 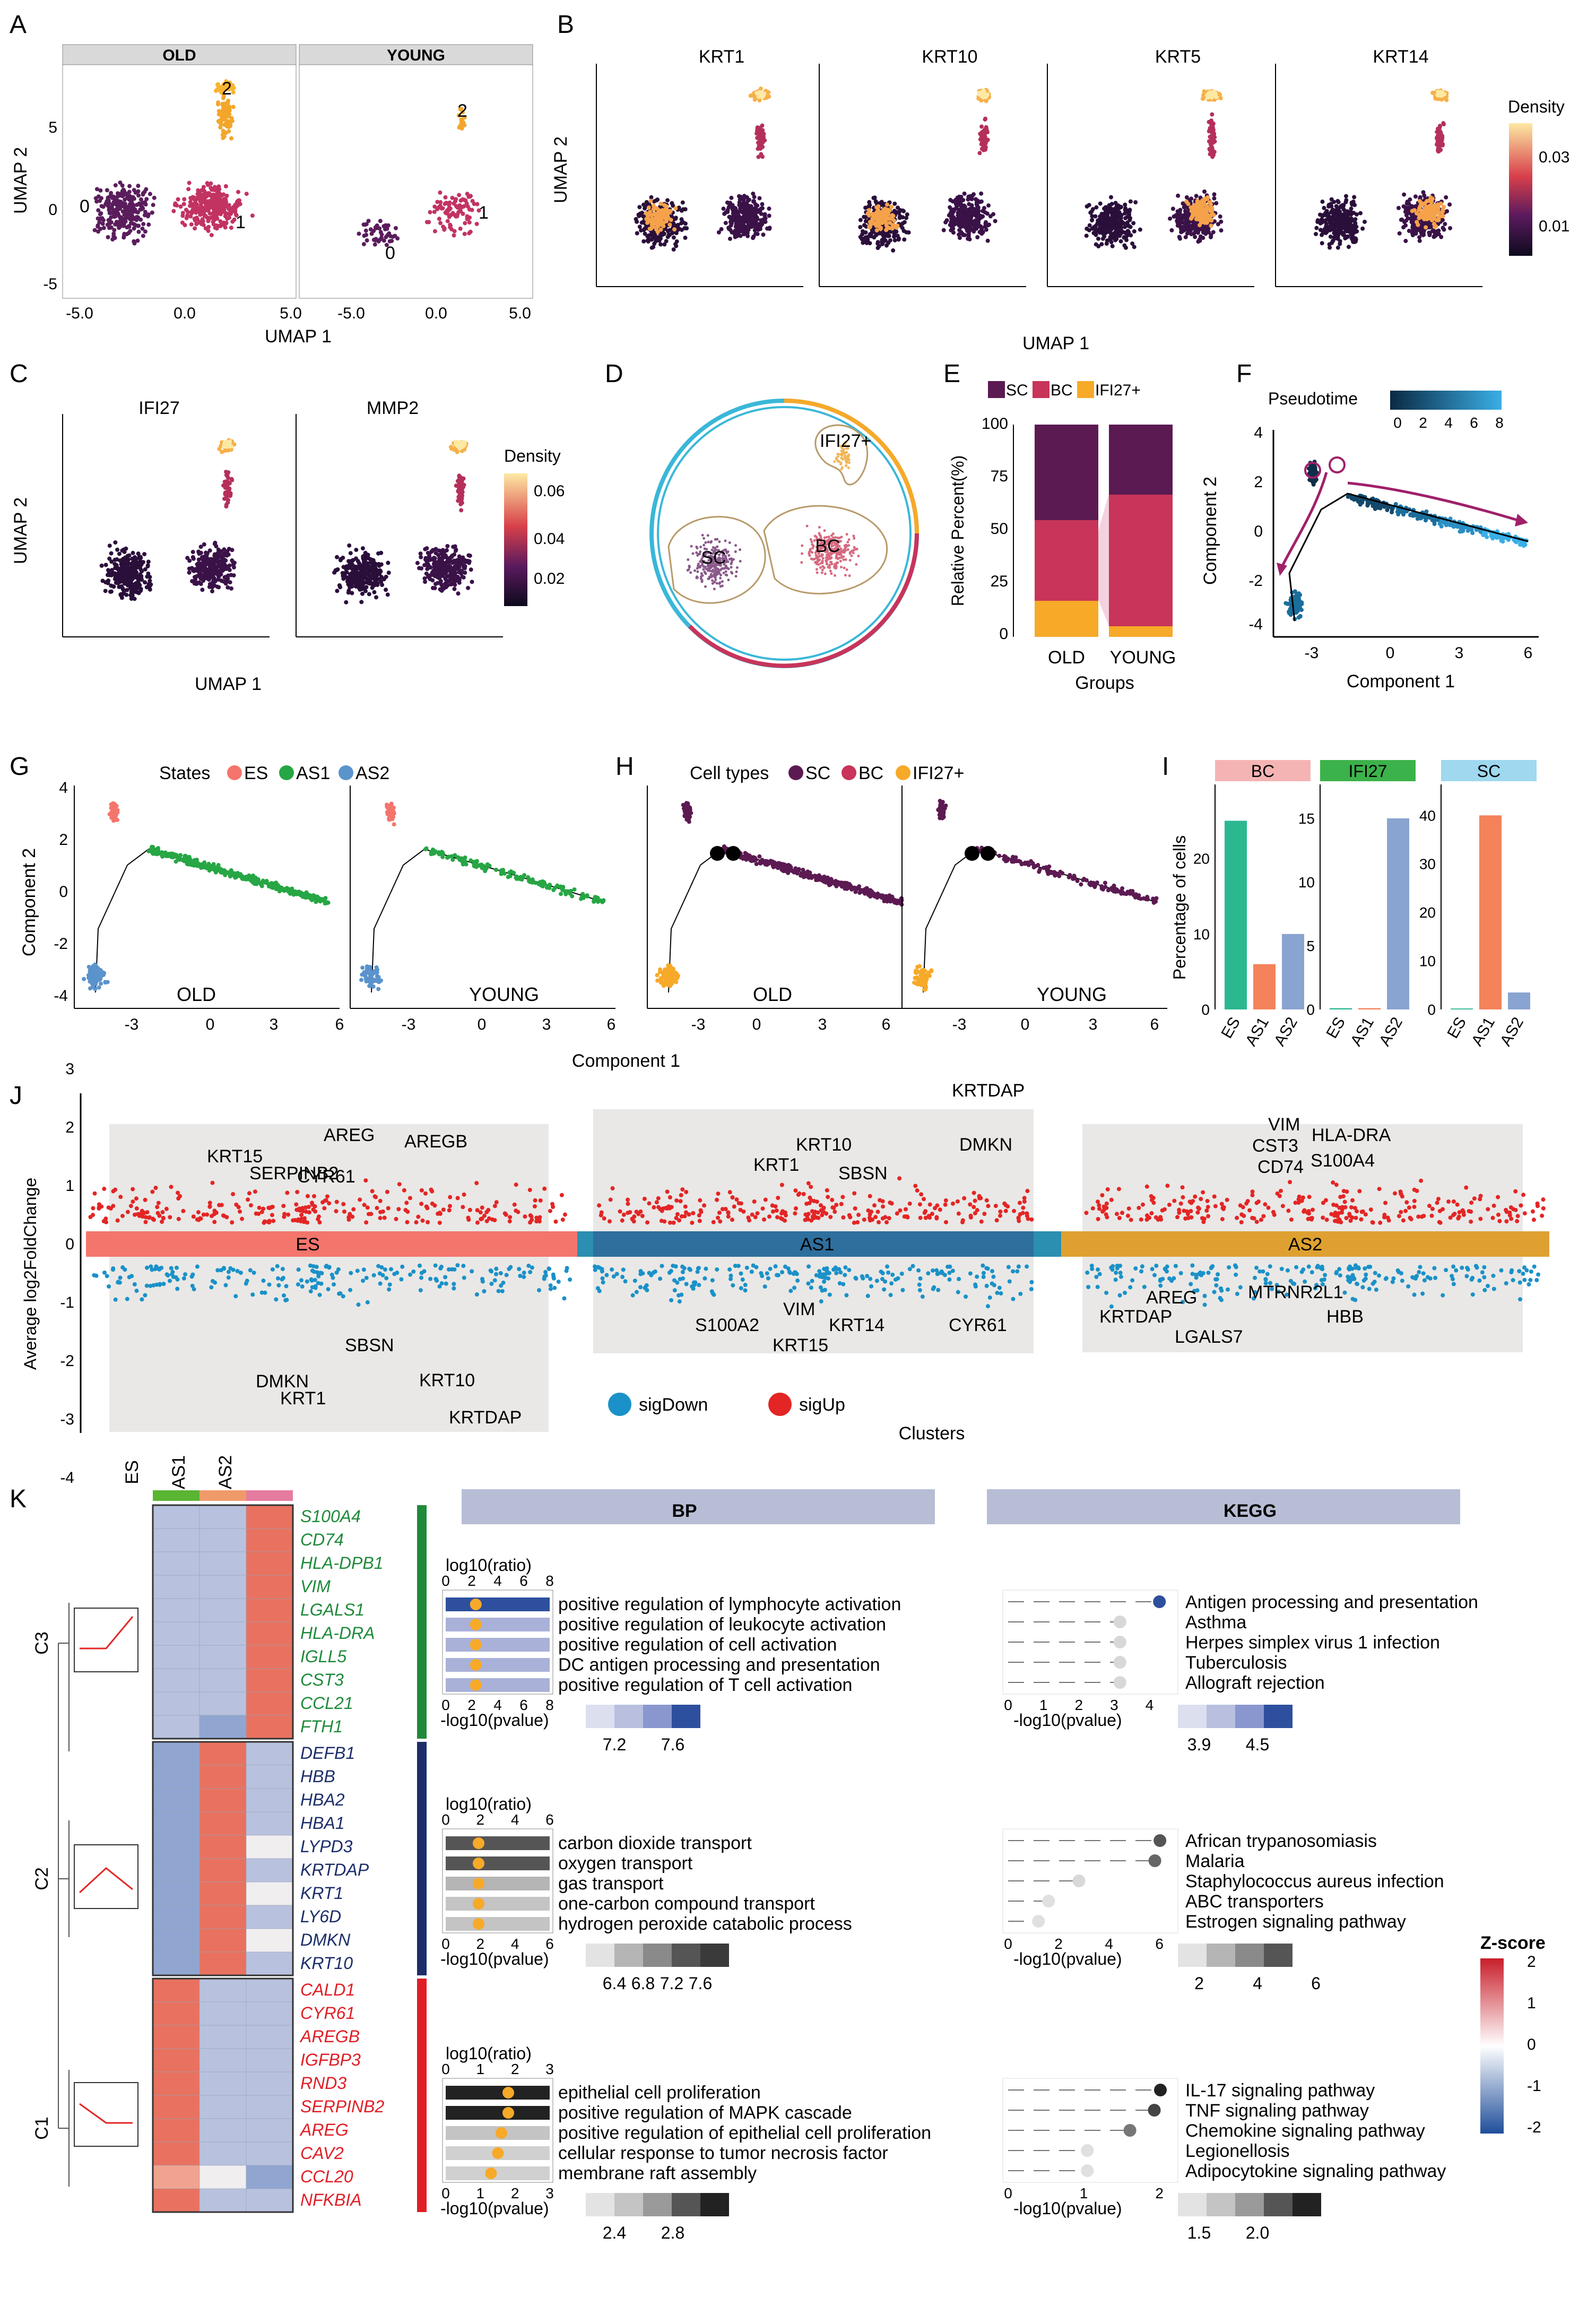 I want to click on a-xtick-5: 5.0, so click(x=291, y=314).